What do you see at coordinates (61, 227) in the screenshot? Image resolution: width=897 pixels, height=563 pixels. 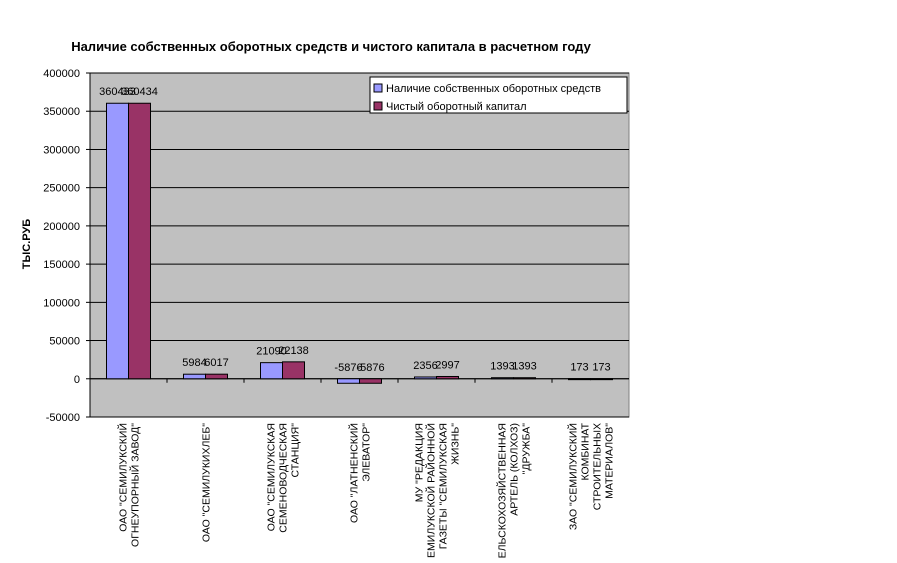 I see `y-tick-label: 200000` at bounding box center [61, 227].